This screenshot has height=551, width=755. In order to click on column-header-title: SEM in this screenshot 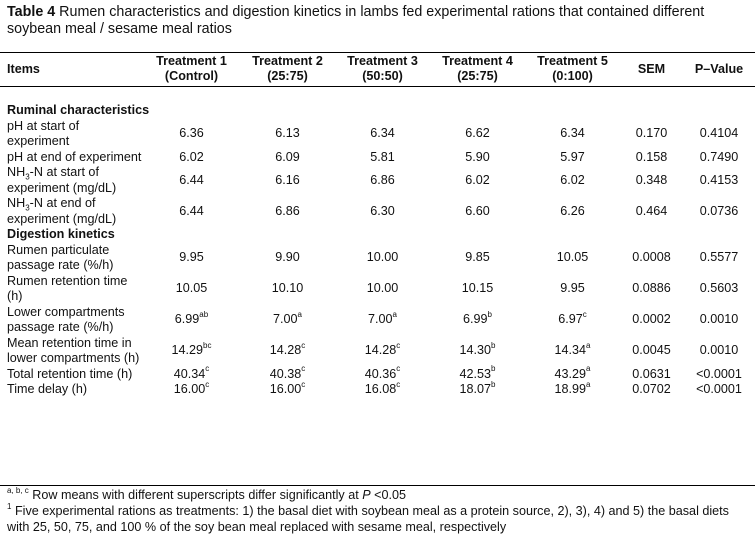, I will do `click(651, 68)`.